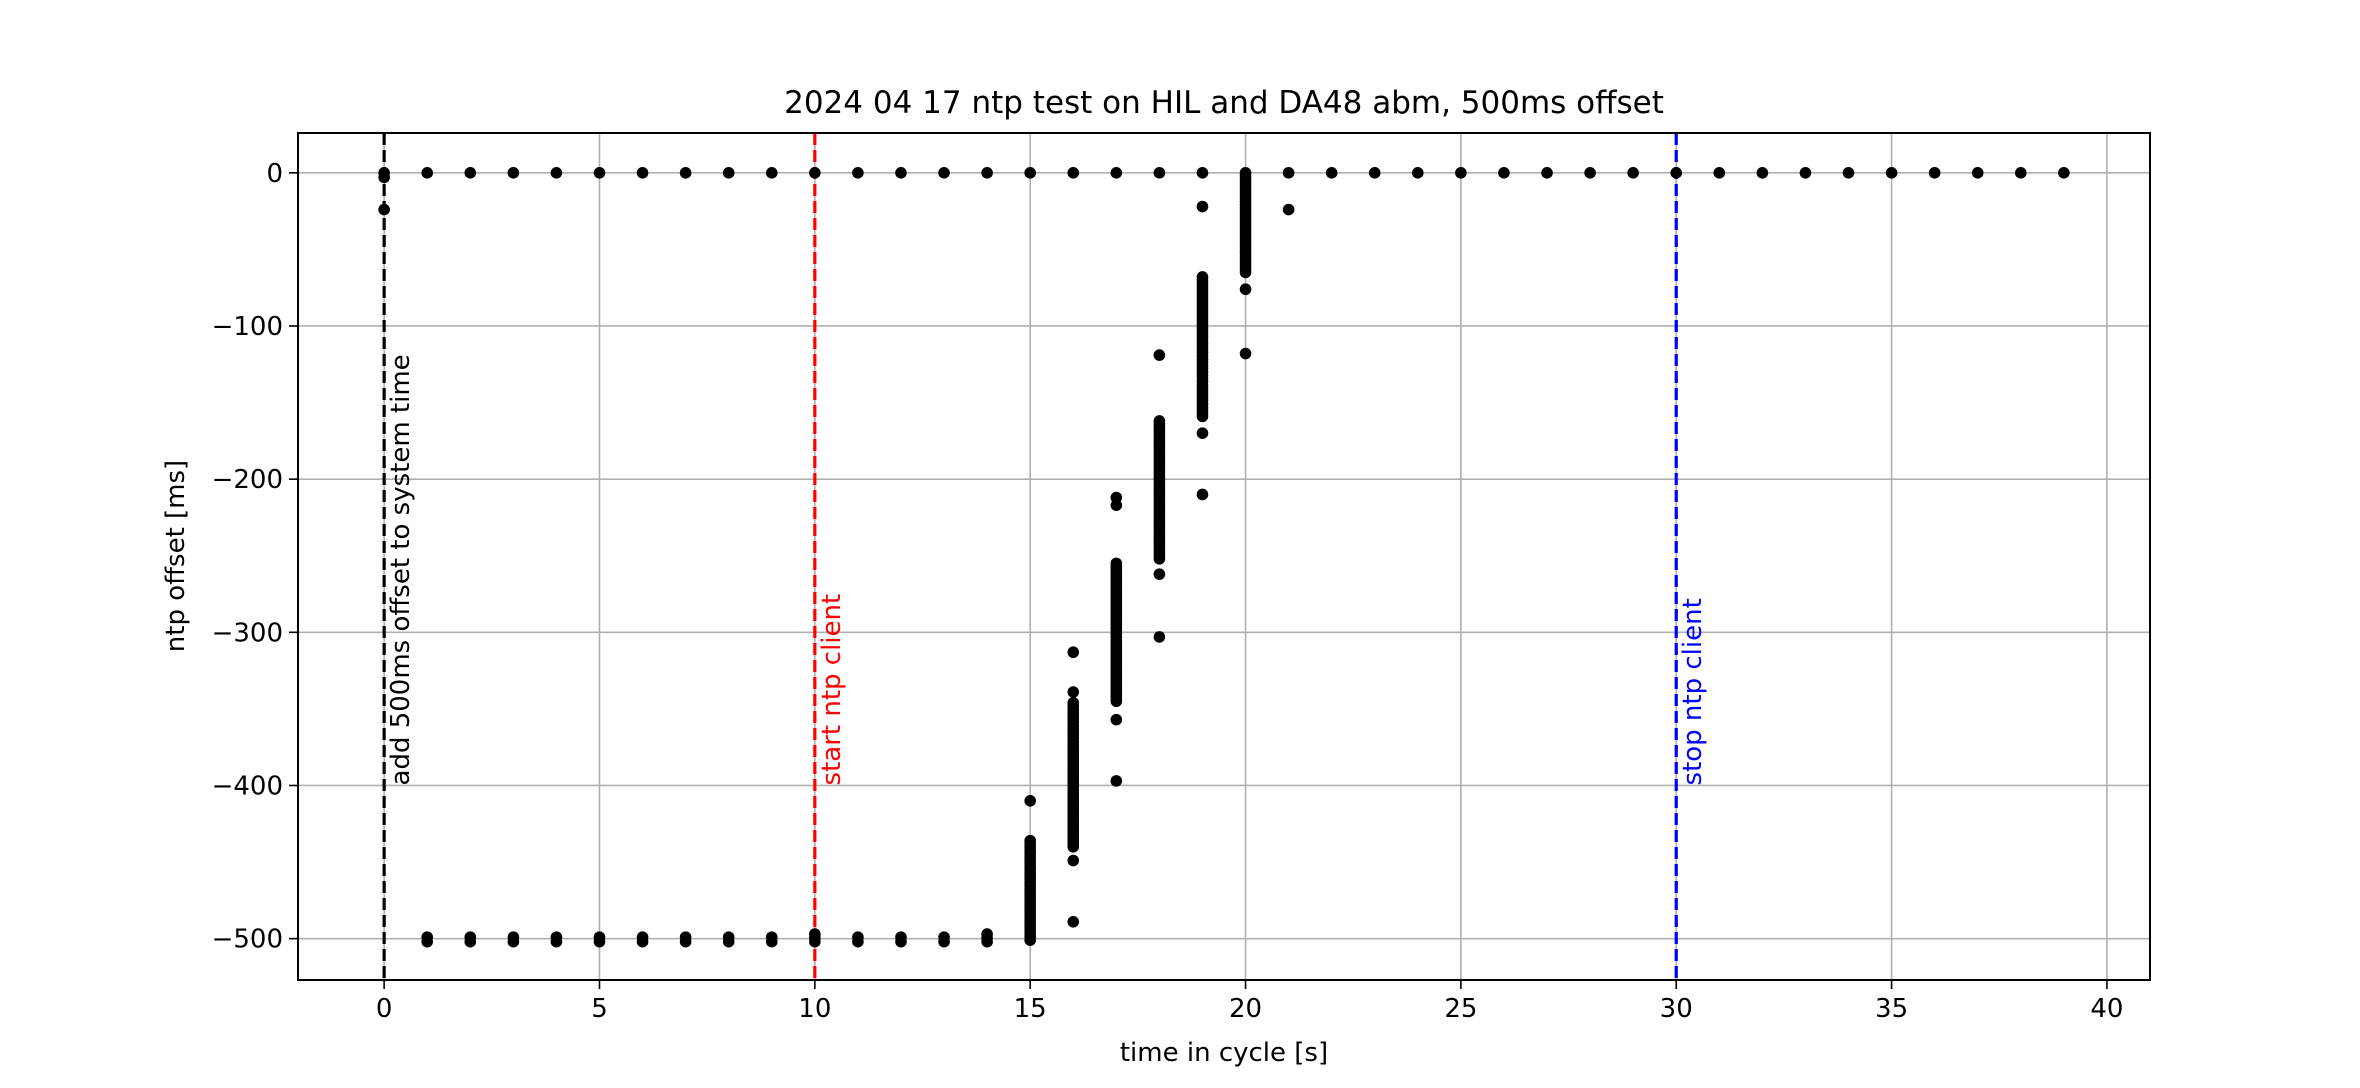  Describe the element at coordinates (1030, 1009) in the screenshot. I see `x-tick-label: 15` at that location.